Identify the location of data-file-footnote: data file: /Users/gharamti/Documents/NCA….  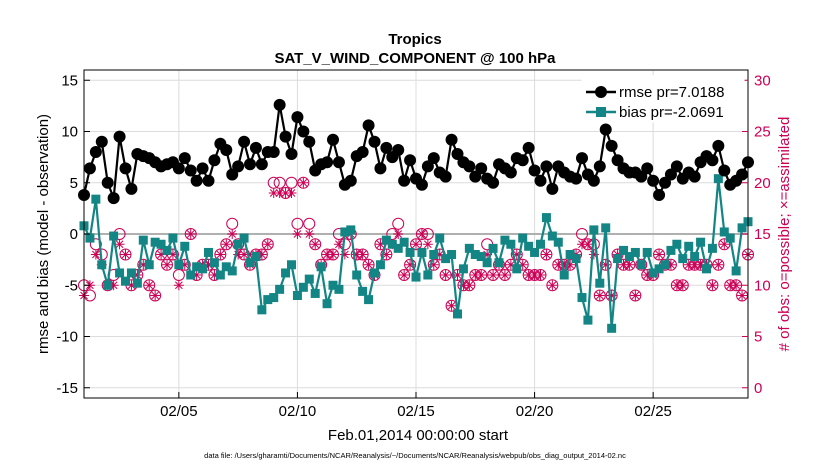
(415, 455).